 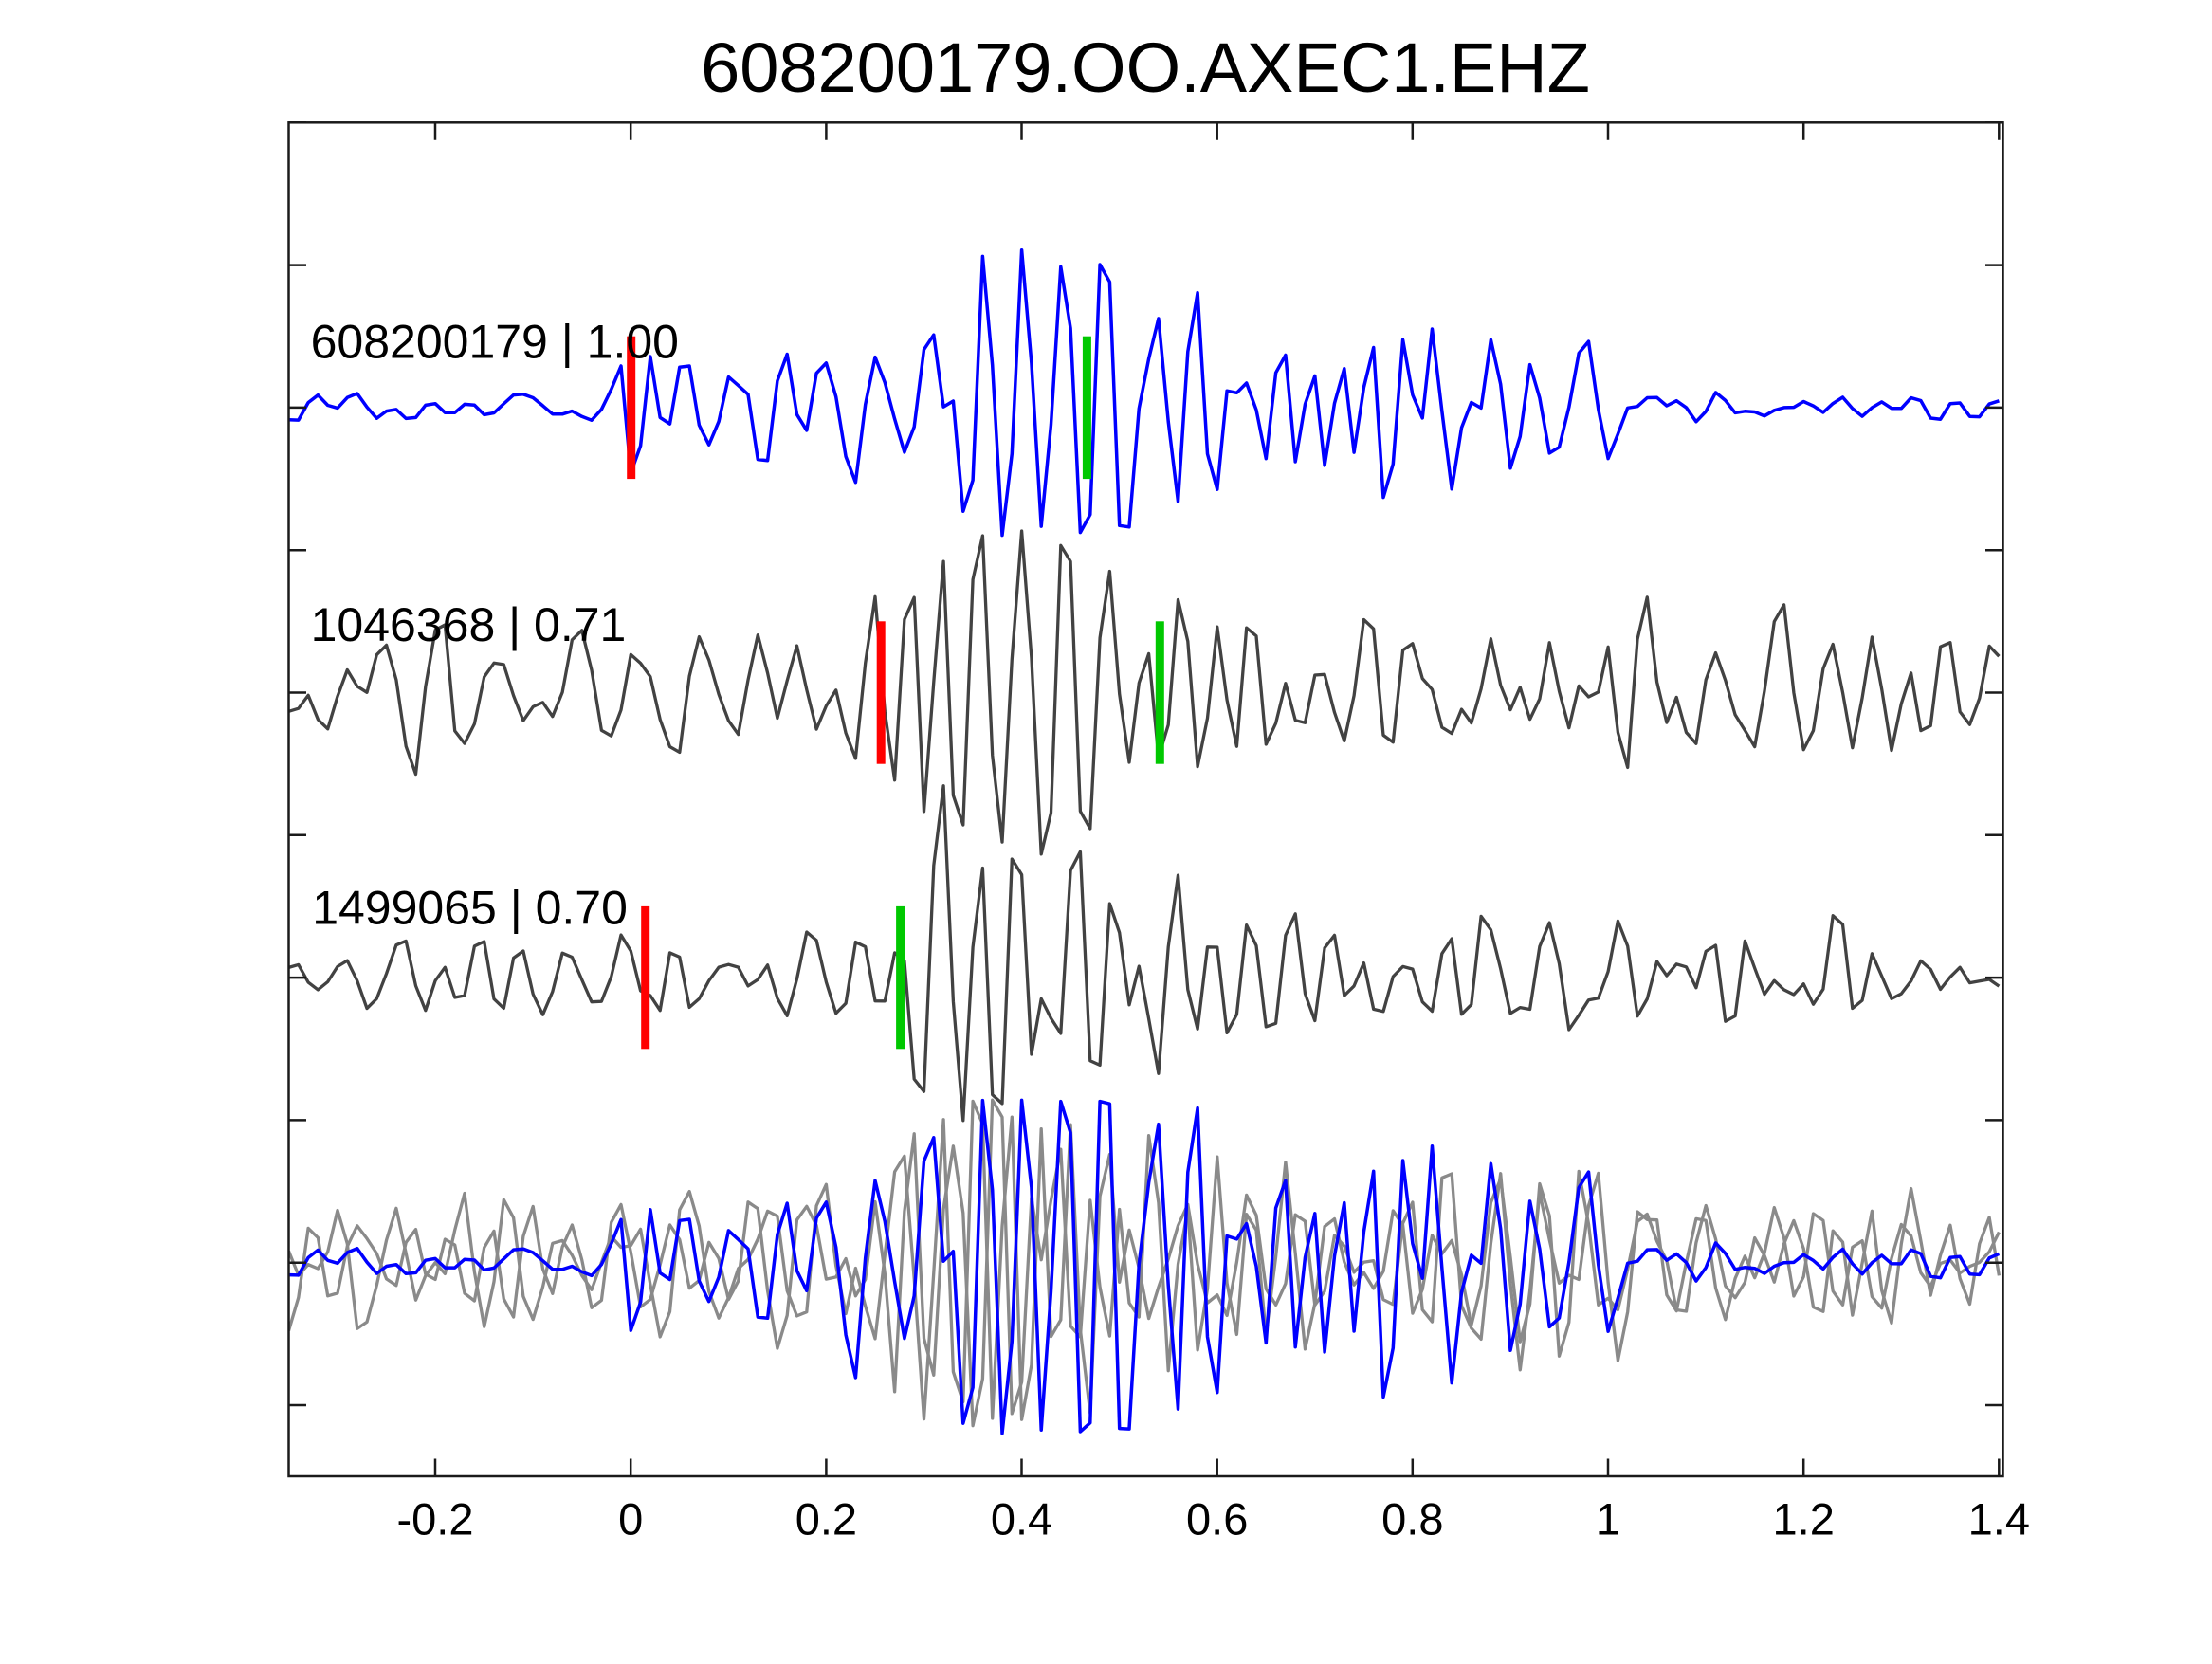 What do you see at coordinates (630, 1519) in the screenshot?
I see `svg-text: 0` at bounding box center [630, 1519].